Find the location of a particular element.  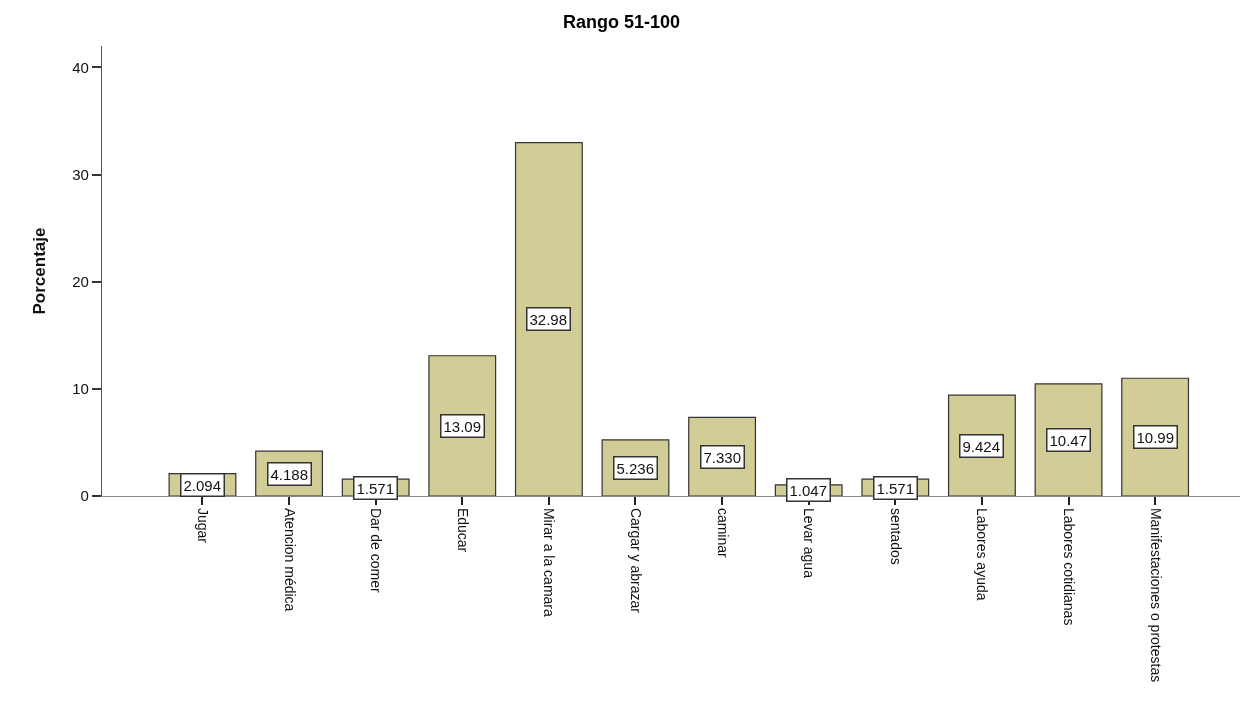

y-tick-label: 20 is located at coordinates (80, 281).